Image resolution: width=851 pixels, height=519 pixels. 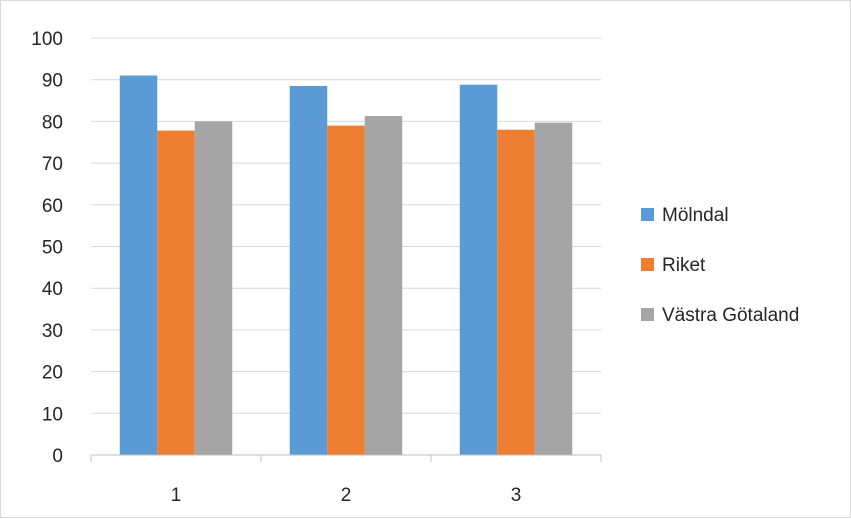 What do you see at coordinates (695, 215) in the screenshot?
I see `legend-label: Mölndal` at bounding box center [695, 215].